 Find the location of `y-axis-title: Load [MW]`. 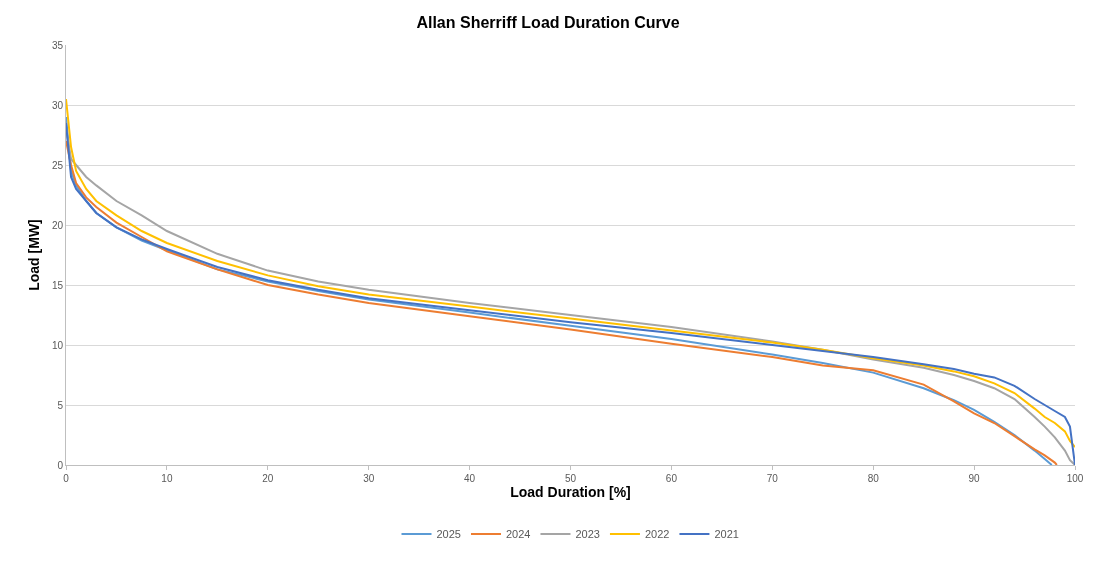

y-axis-title: Load [MW] is located at coordinates (34, 255).